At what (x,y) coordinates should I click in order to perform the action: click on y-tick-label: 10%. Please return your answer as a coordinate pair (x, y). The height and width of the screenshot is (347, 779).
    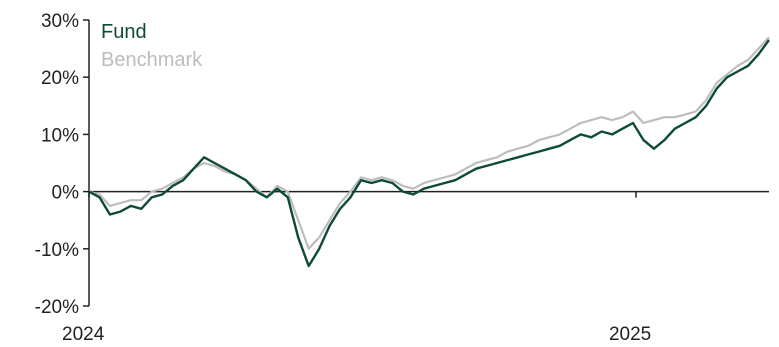
    Looking at the image, I should click on (60, 135).